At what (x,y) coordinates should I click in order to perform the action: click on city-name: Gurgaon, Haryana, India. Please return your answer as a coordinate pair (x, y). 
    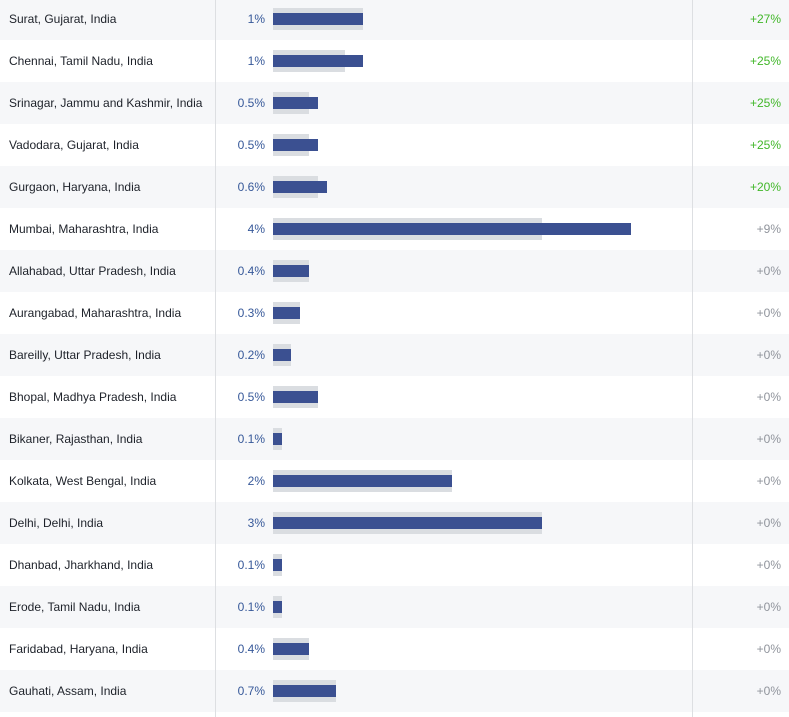
    Looking at the image, I should click on (75, 187).